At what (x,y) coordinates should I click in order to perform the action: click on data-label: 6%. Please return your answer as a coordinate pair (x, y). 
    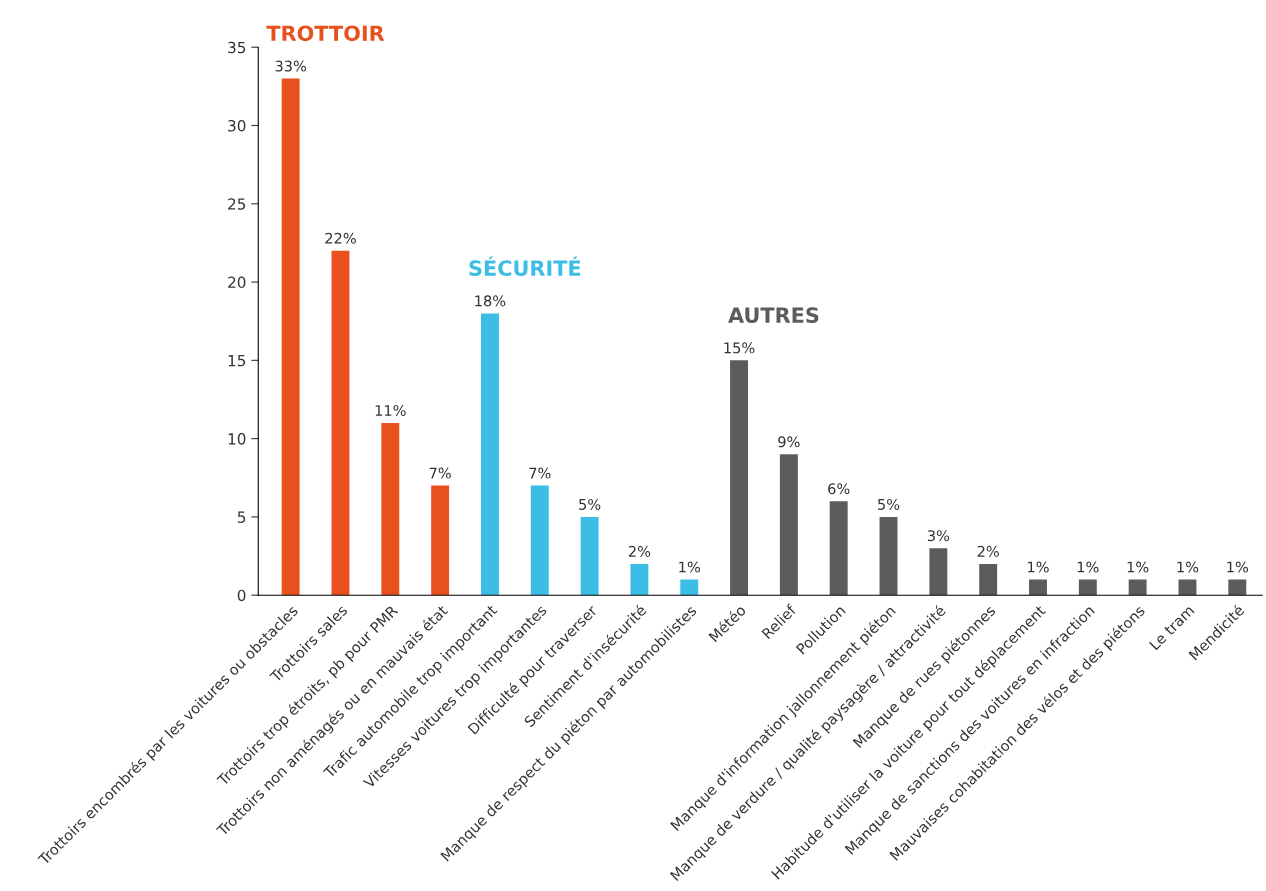
    Looking at the image, I should click on (839, 489).